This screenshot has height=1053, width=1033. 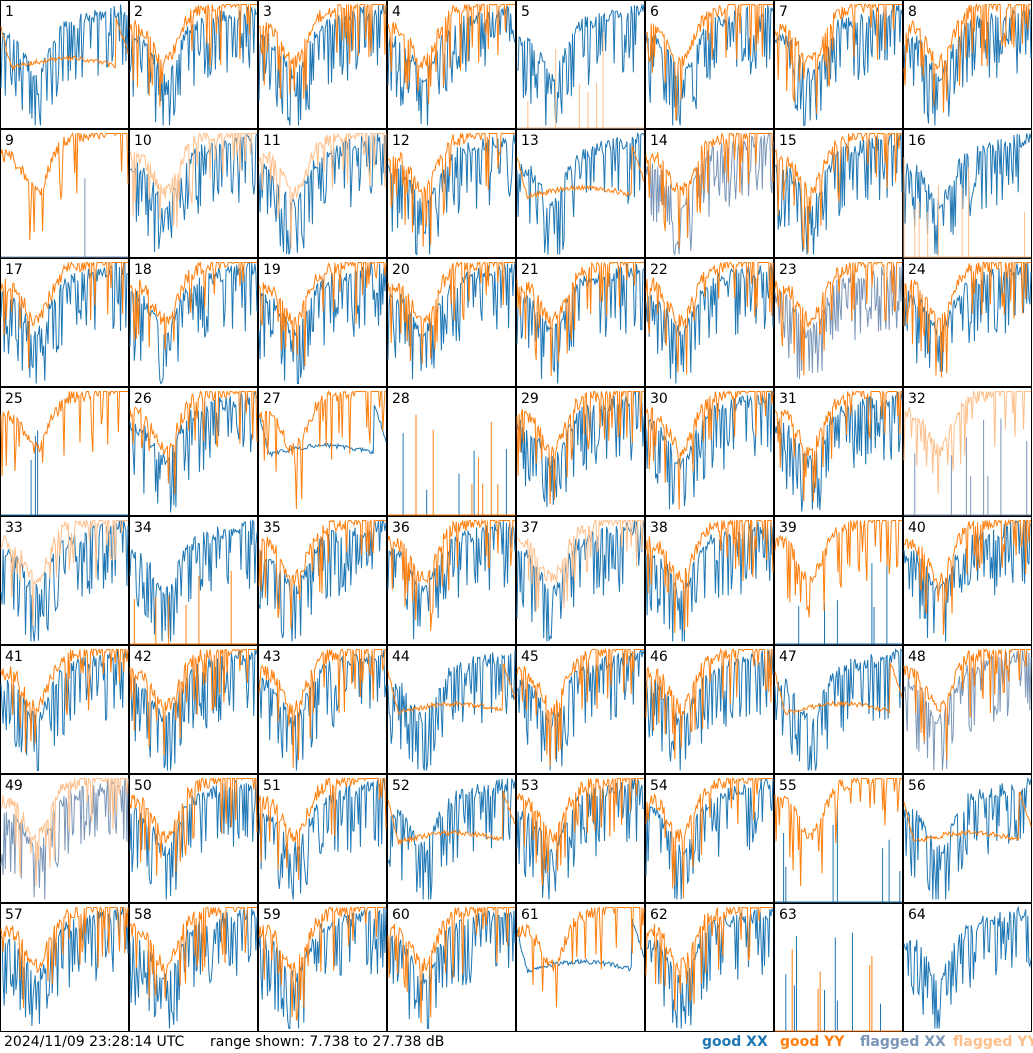 I want to click on panel-55: 55, so click(x=838, y=838).